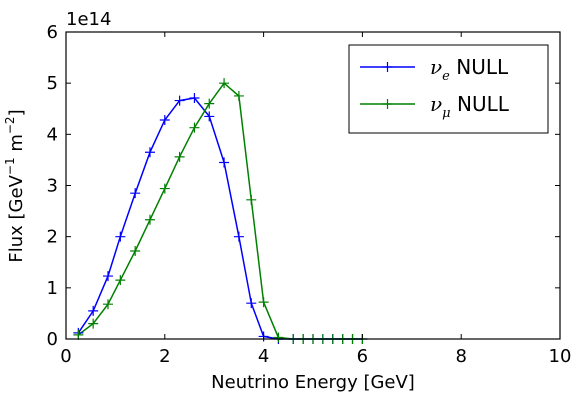 The width and height of the screenshot is (581, 405). I want to click on x-tick-label: 6, so click(362, 356).